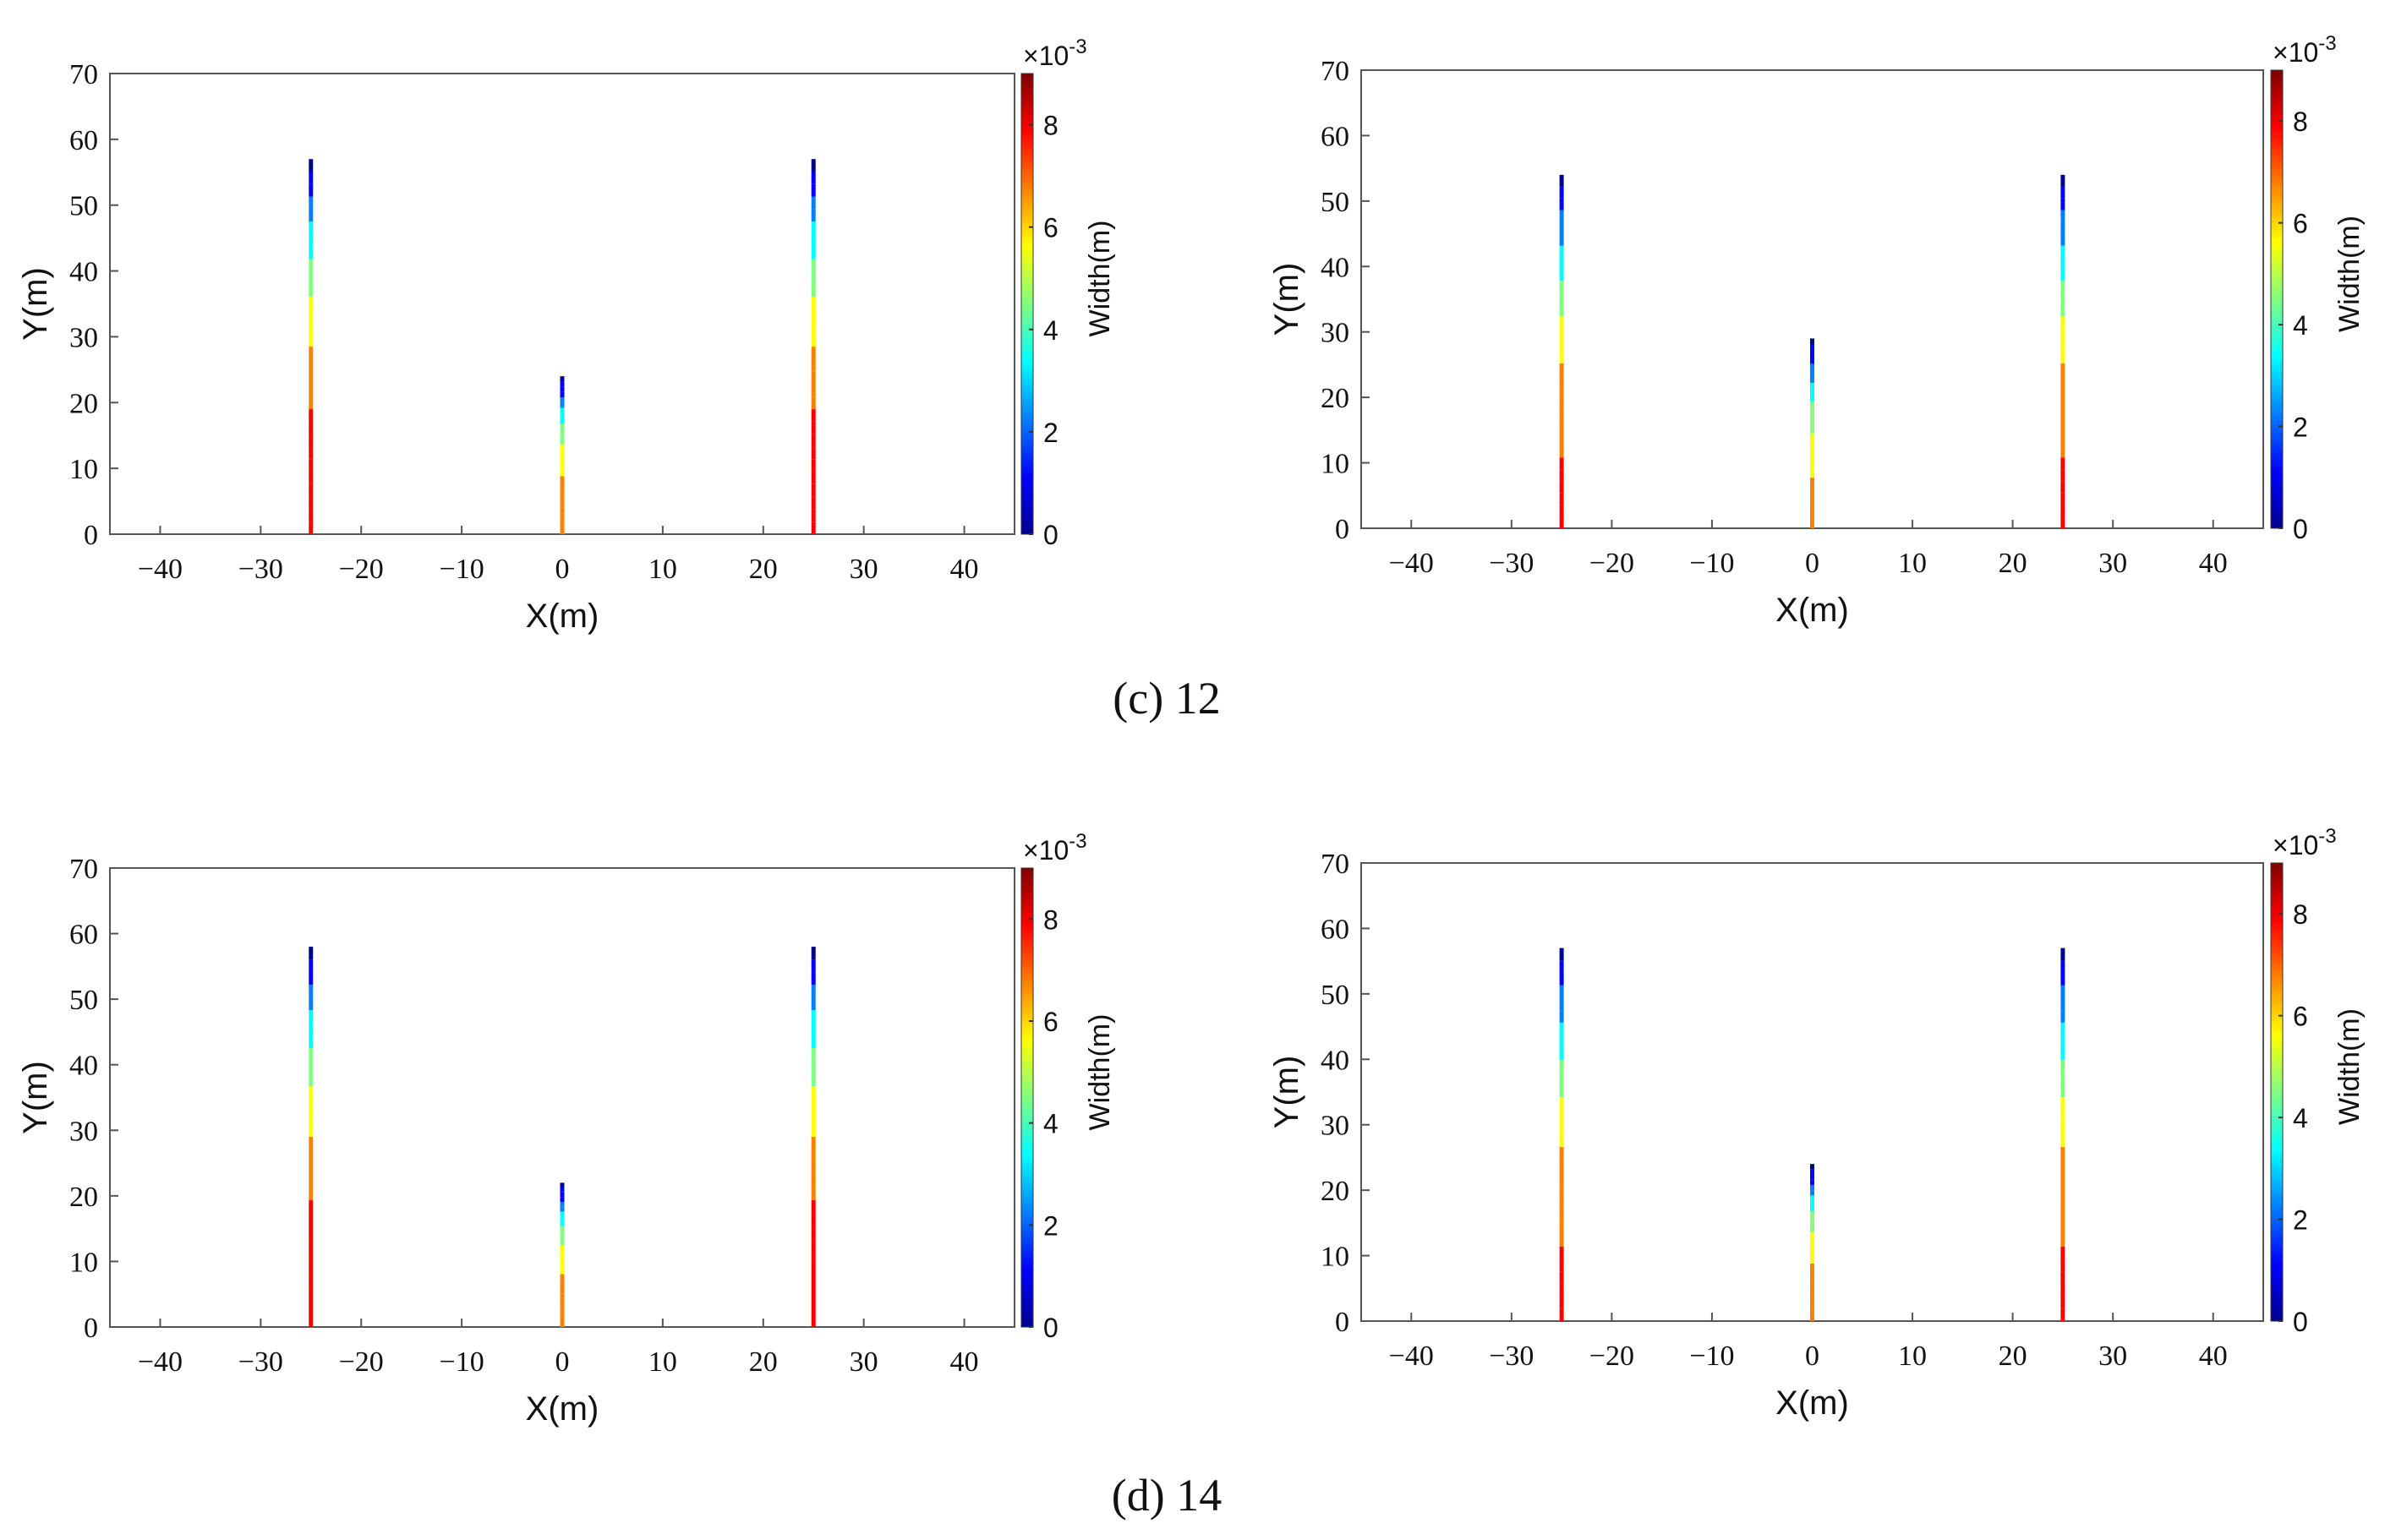 The height and width of the screenshot is (1540, 2385). I want to click on caption-c: (c) 12, so click(1167, 698).